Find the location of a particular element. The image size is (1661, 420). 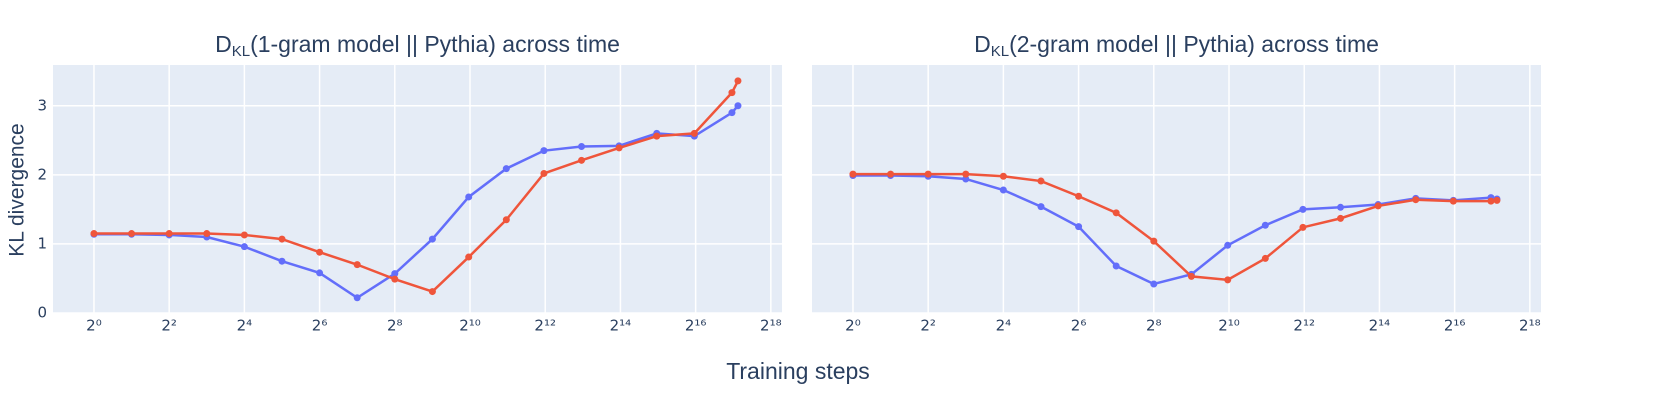

chart-title: DKL(2-gram model || Pythia) across time is located at coordinates (1176, 45).